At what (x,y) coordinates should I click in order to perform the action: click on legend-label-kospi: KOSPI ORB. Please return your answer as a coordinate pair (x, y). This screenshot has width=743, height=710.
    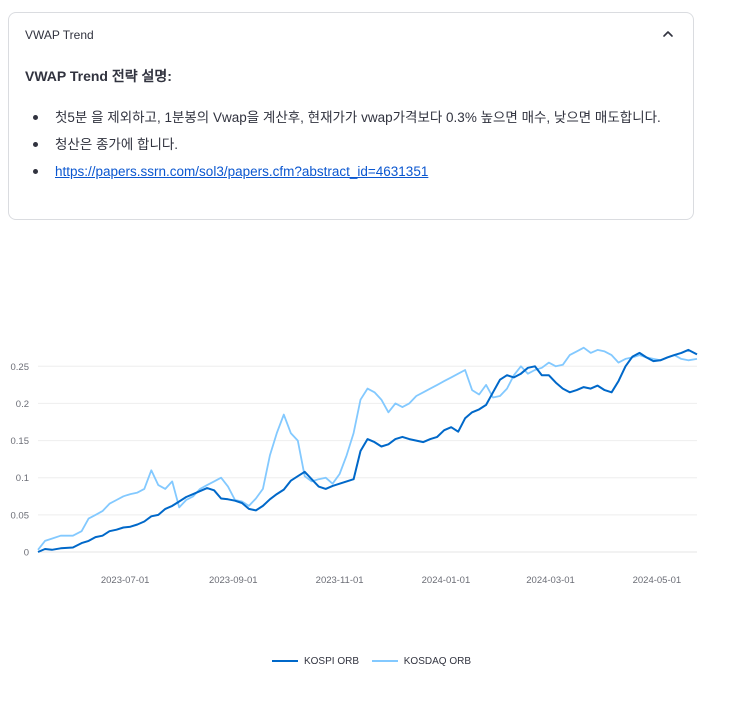
    Looking at the image, I should click on (331, 661).